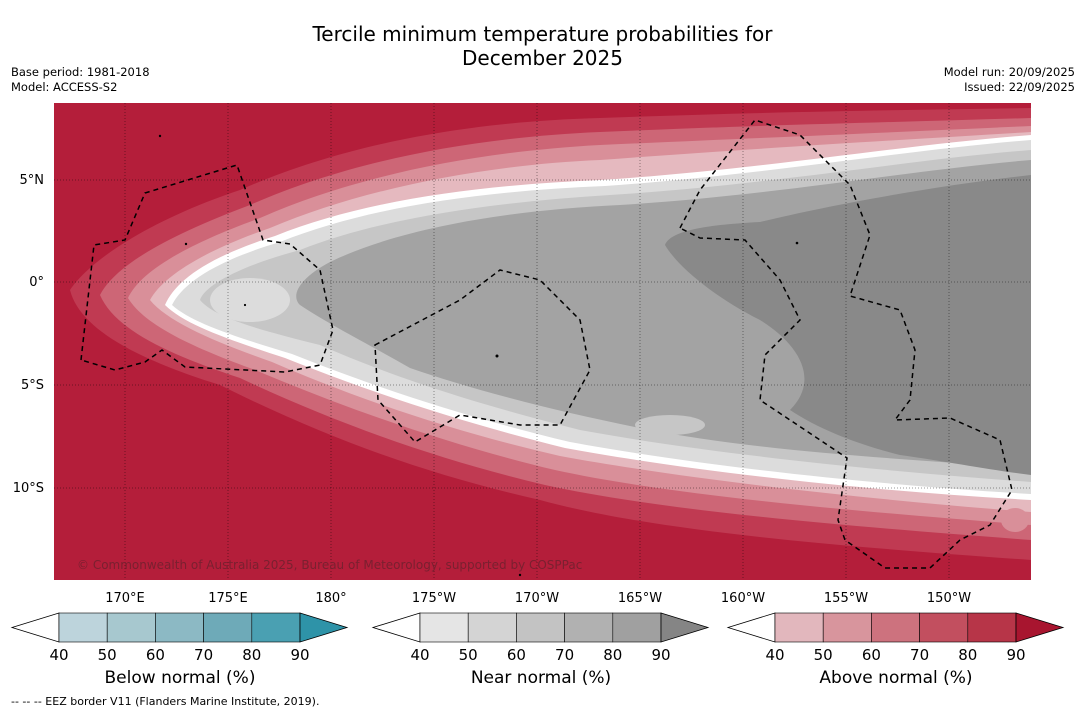  I want to click on lon-label: 180°, so click(330, 598).